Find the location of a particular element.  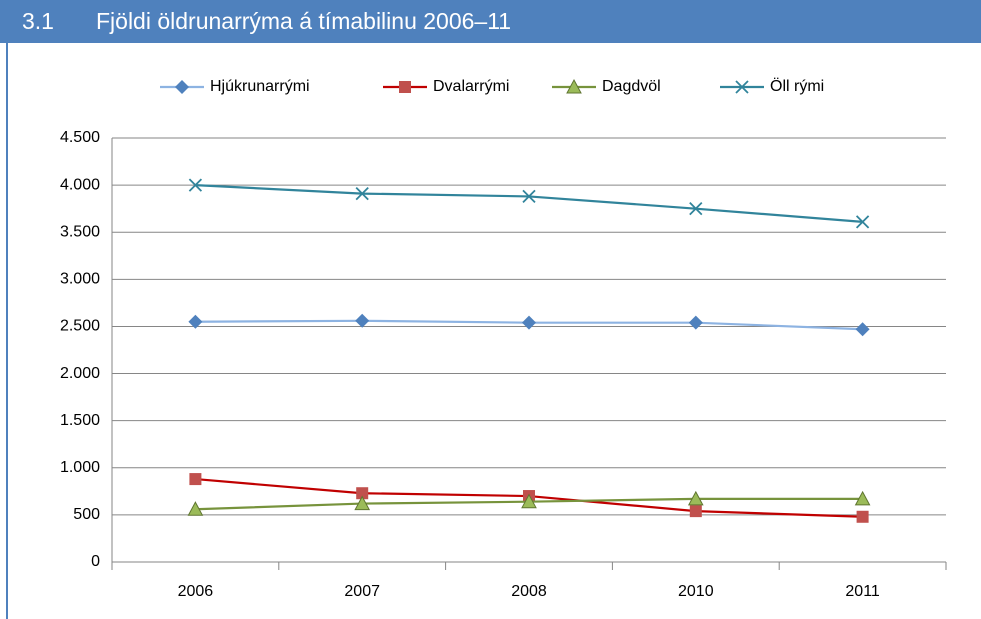

chart-title: Fjöldi öldrunarrýma á tímabilinu 2006–11 is located at coordinates (303, 21).